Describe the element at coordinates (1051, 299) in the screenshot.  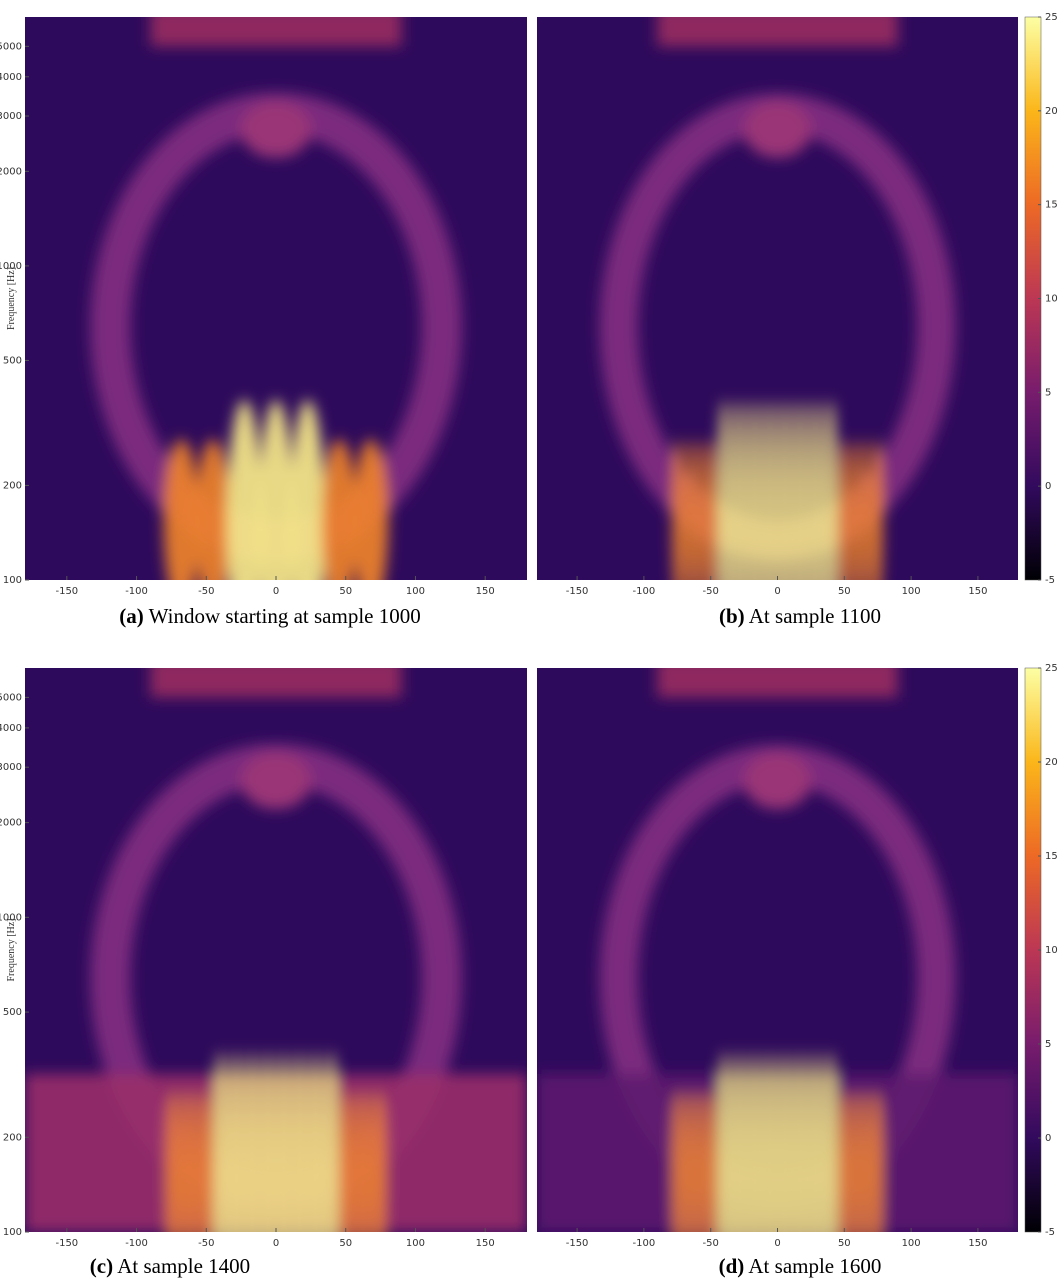
I see `colorbar-tick-label: 10` at that location.